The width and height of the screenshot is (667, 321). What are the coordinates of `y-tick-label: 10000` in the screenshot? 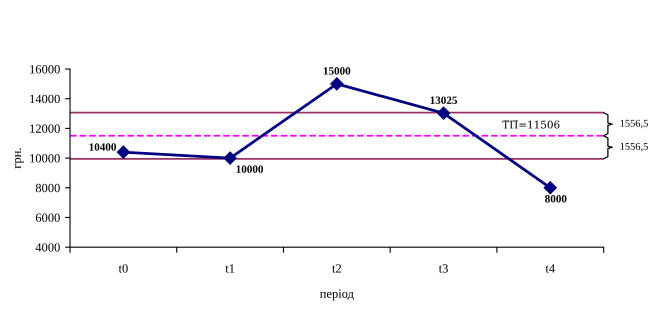 It's located at (45, 158).